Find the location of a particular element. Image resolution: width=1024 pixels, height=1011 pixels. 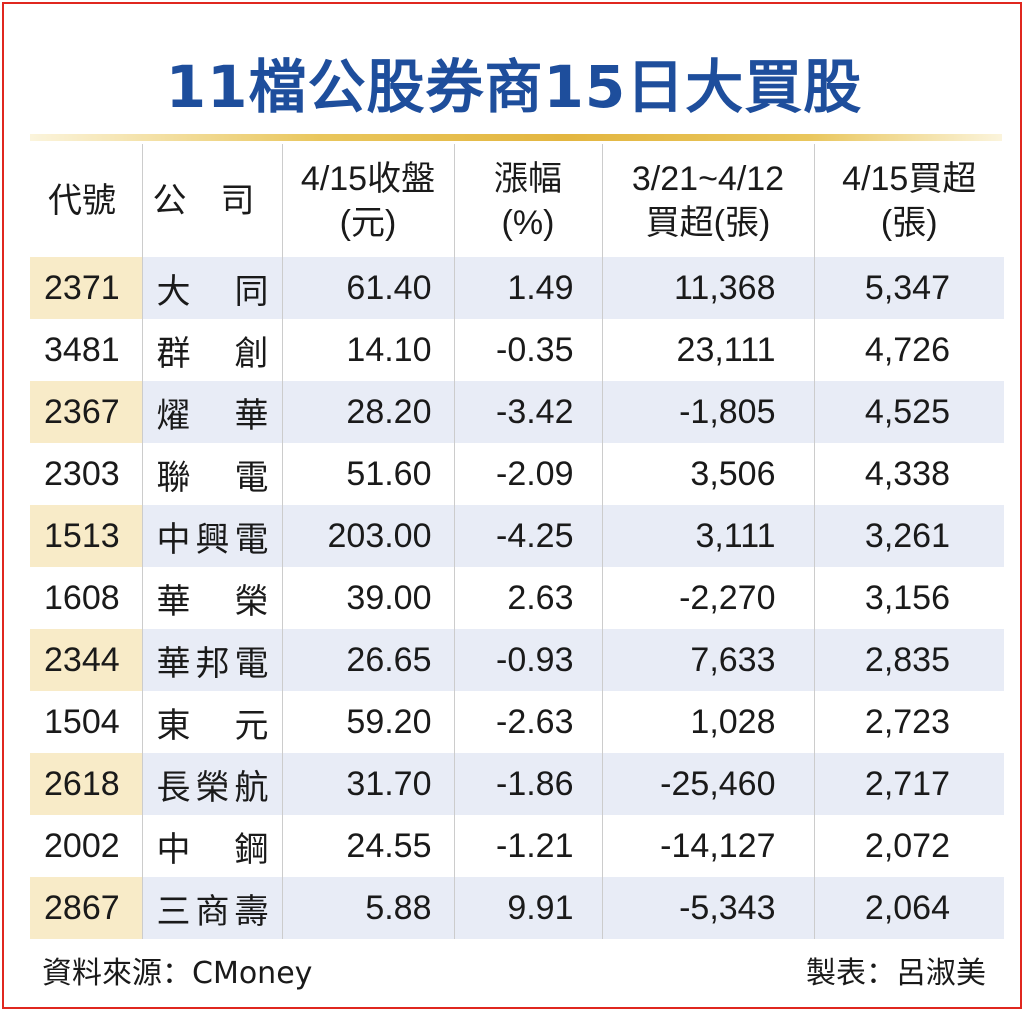

cell-close: 59.20 is located at coordinates (367, 722).